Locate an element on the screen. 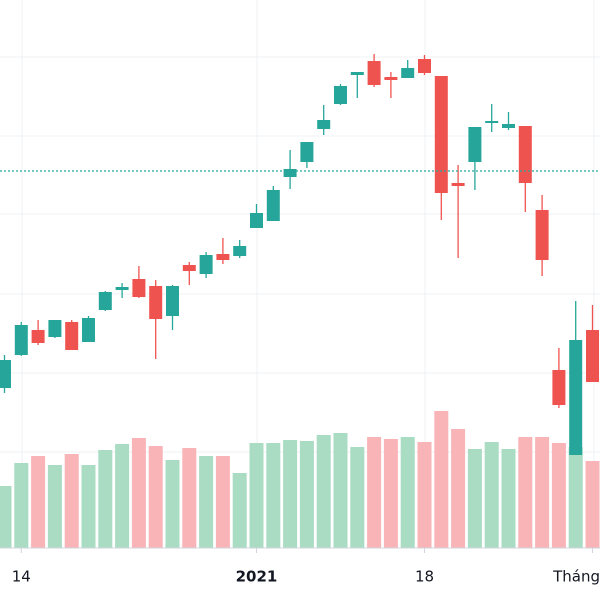 The image size is (600, 600). x-tick-label: Tháng is located at coordinates (576, 577).